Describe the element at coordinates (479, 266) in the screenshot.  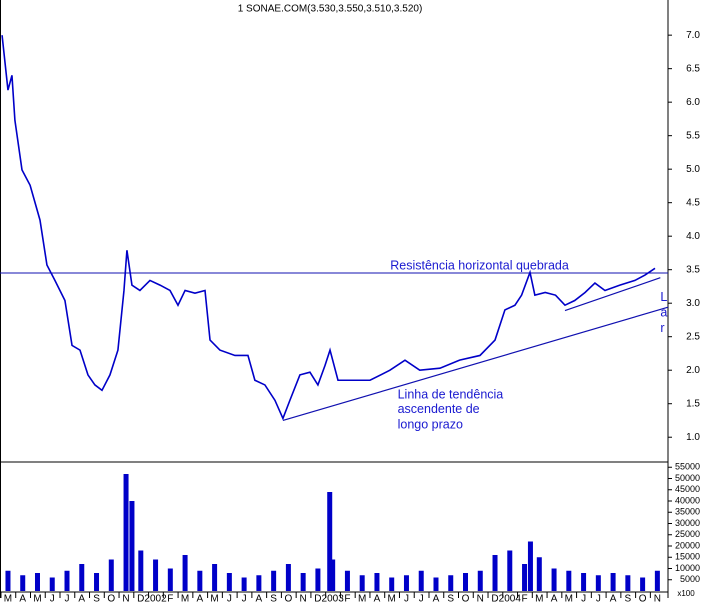
I see `annotation: Resistência horizontal quebrada` at that location.